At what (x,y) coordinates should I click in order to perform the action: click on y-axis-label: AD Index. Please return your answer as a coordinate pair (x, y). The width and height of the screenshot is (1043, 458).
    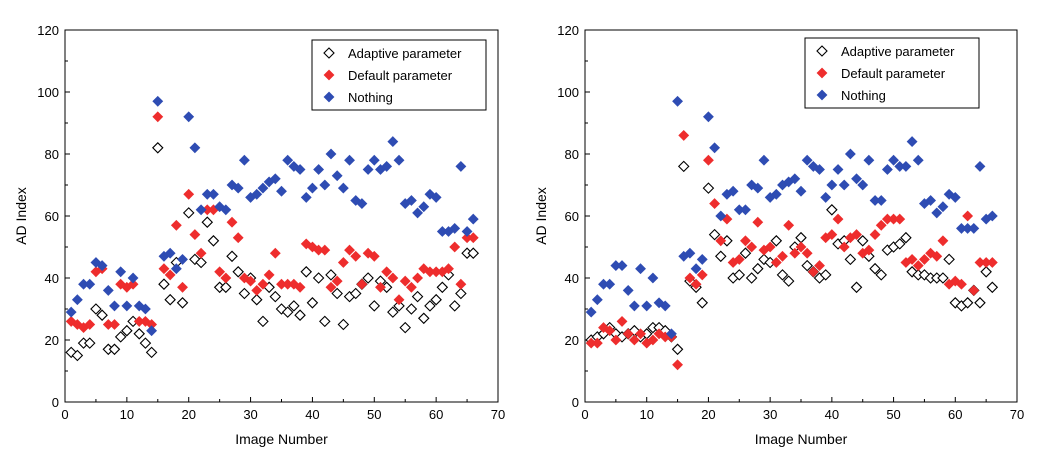
    Looking at the image, I should click on (21, 216).